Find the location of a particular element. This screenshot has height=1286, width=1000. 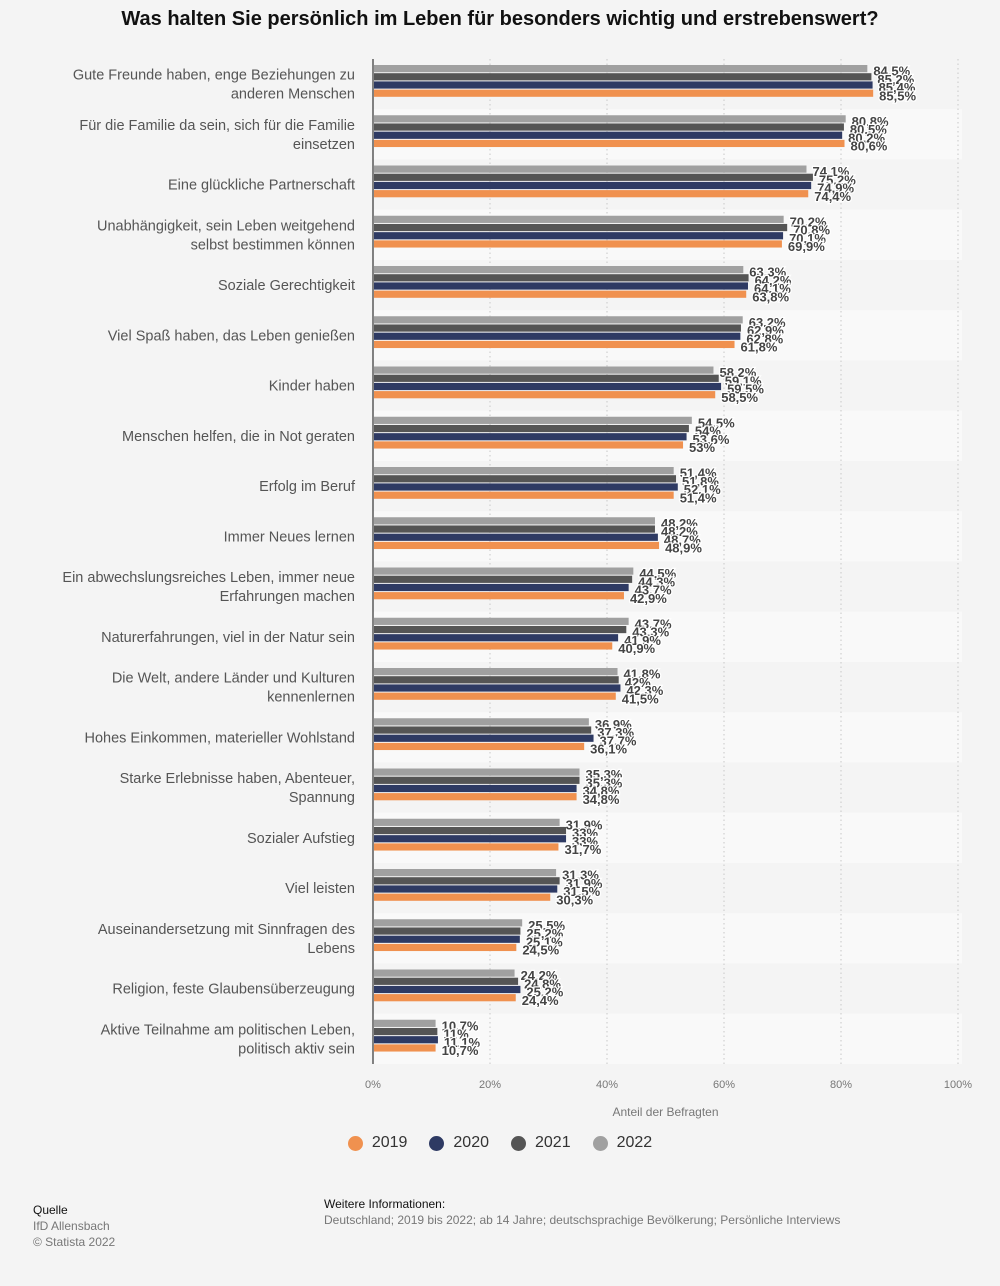

data-label: 25,2% is located at coordinates (544, 933).